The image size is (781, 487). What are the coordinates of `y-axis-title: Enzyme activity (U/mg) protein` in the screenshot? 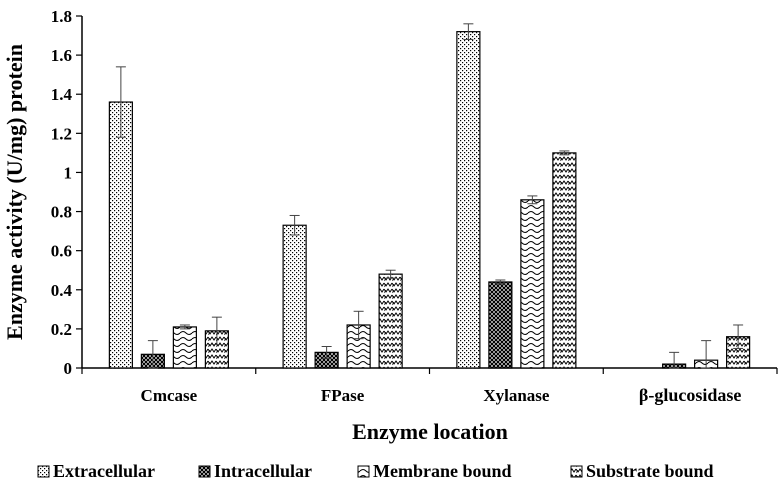 It's located at (14, 192).